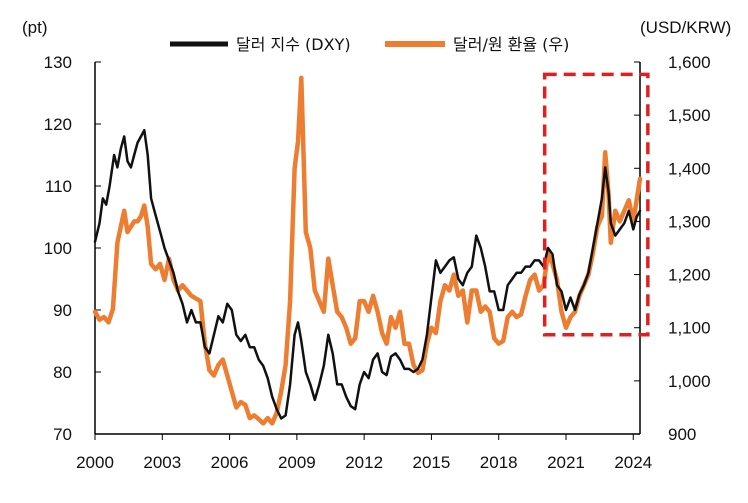  What do you see at coordinates (62, 372) in the screenshot?
I see `left-axis-tick-label: 80` at bounding box center [62, 372].